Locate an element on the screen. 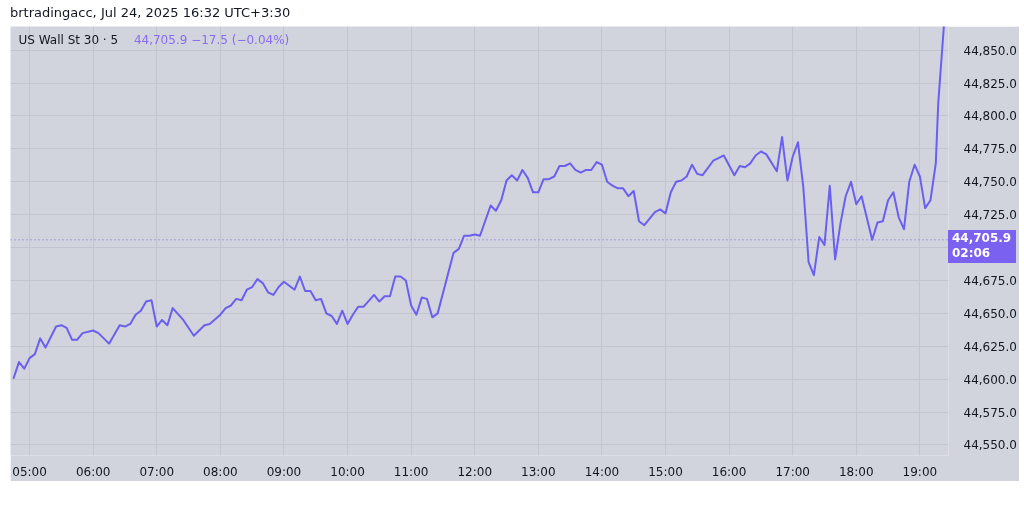  x-tick-label: 15:00 is located at coordinates (665, 471).